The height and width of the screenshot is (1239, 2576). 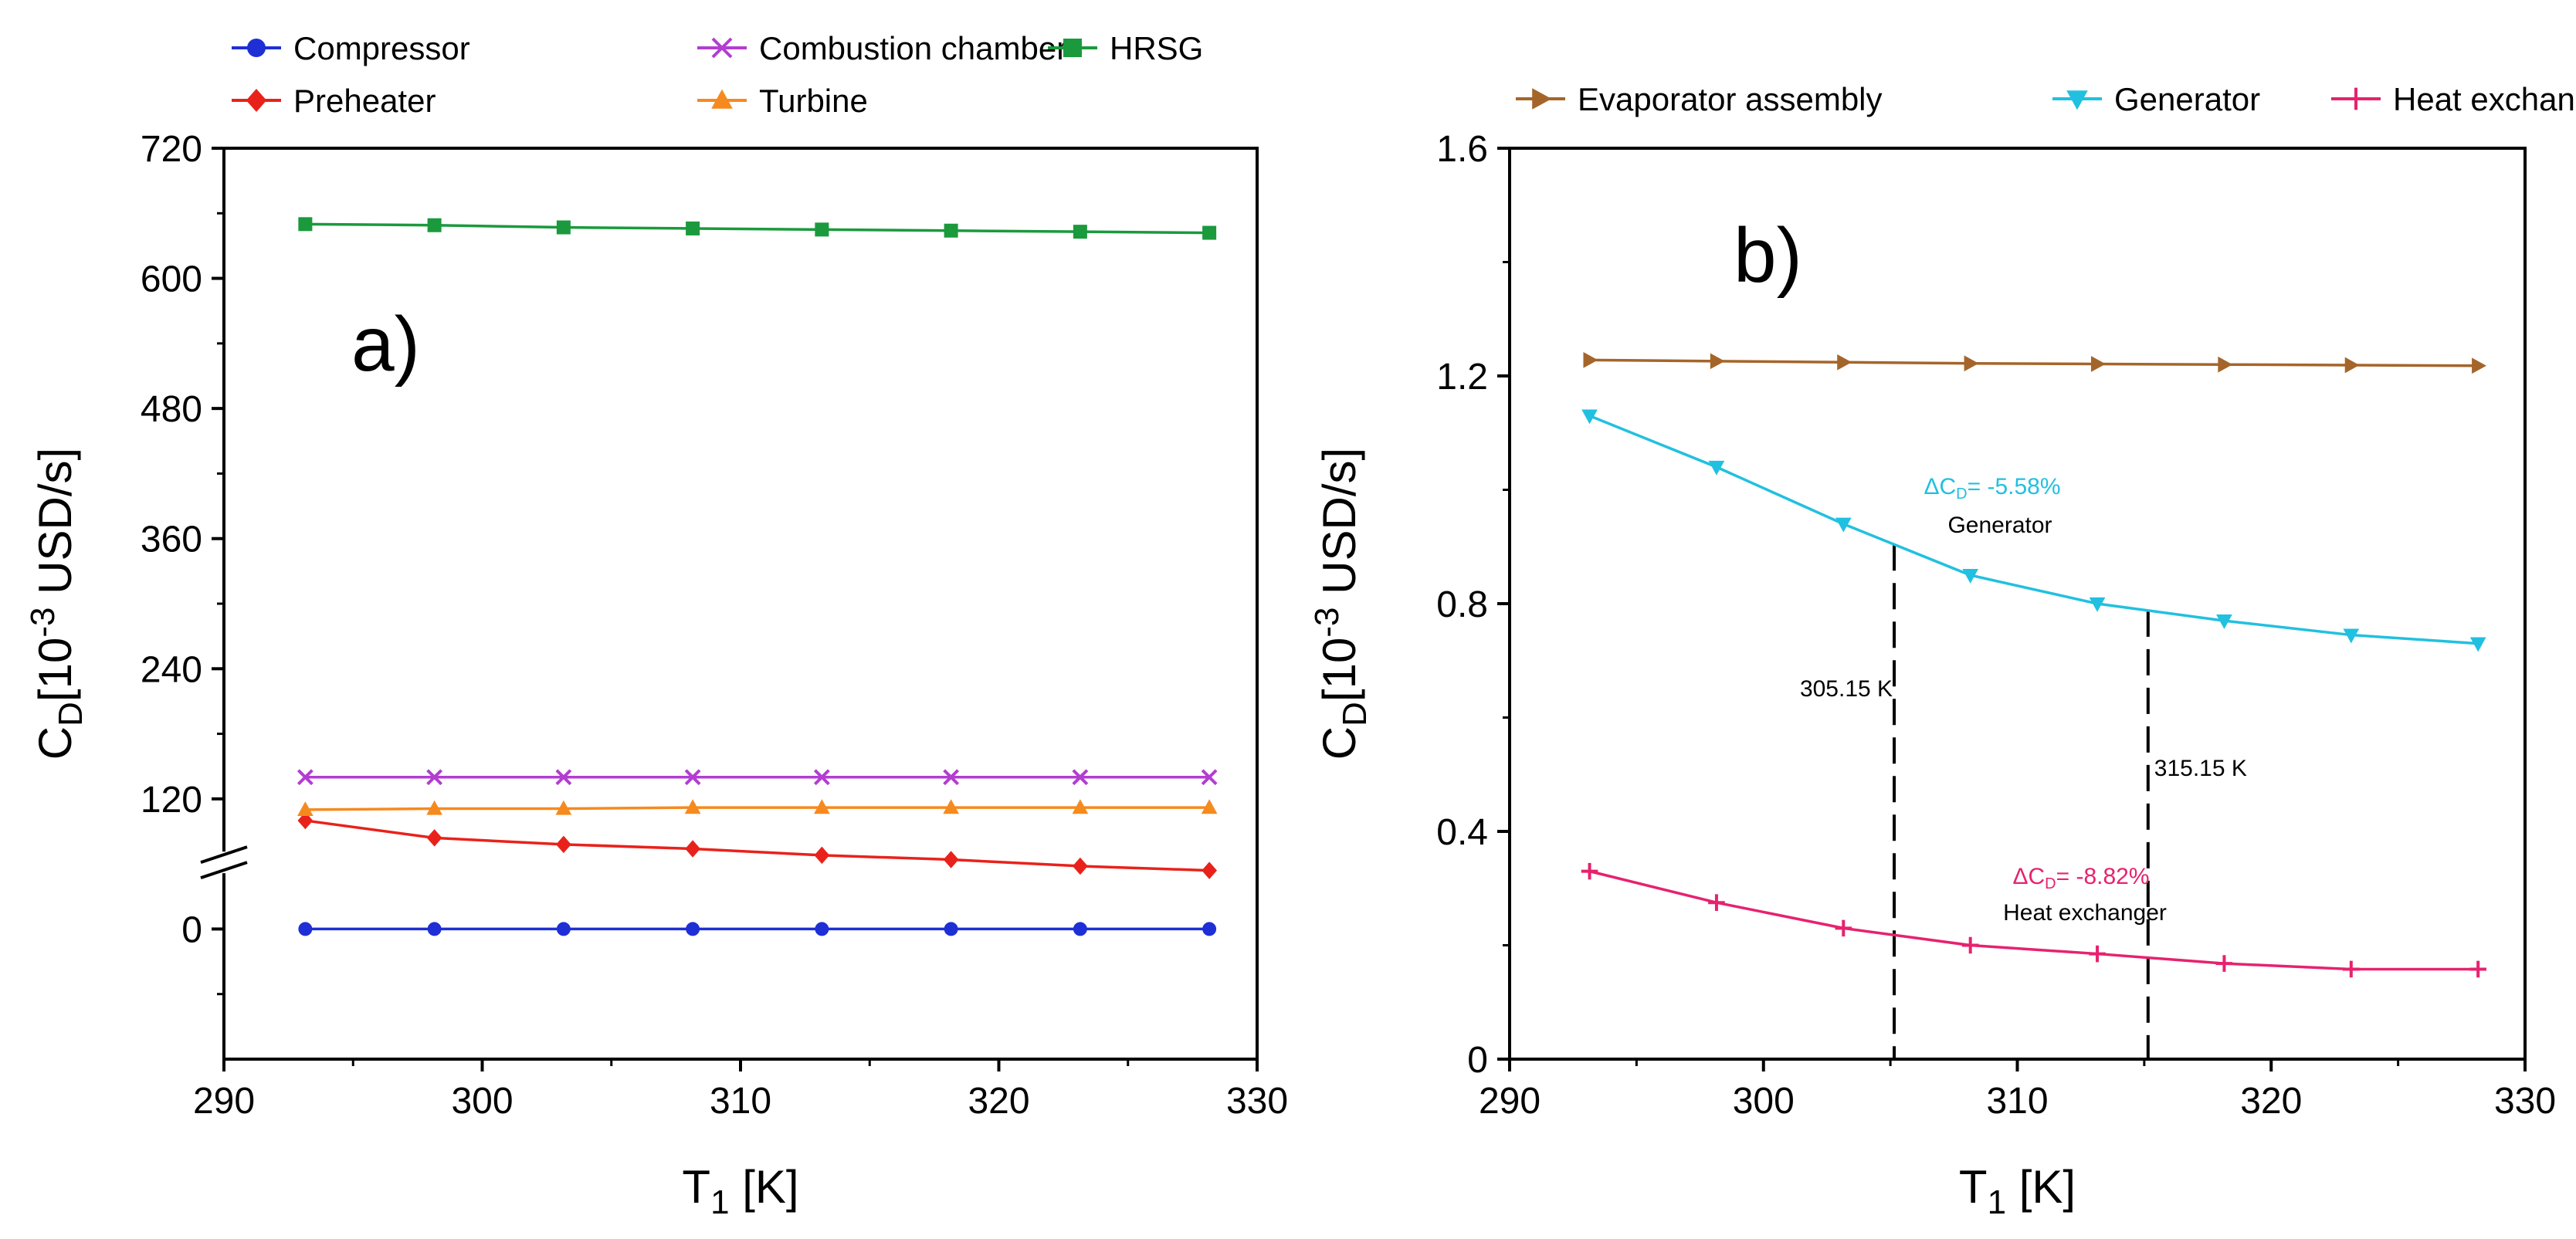 I want to click on series-line-generator, so click(x=2033, y=530).